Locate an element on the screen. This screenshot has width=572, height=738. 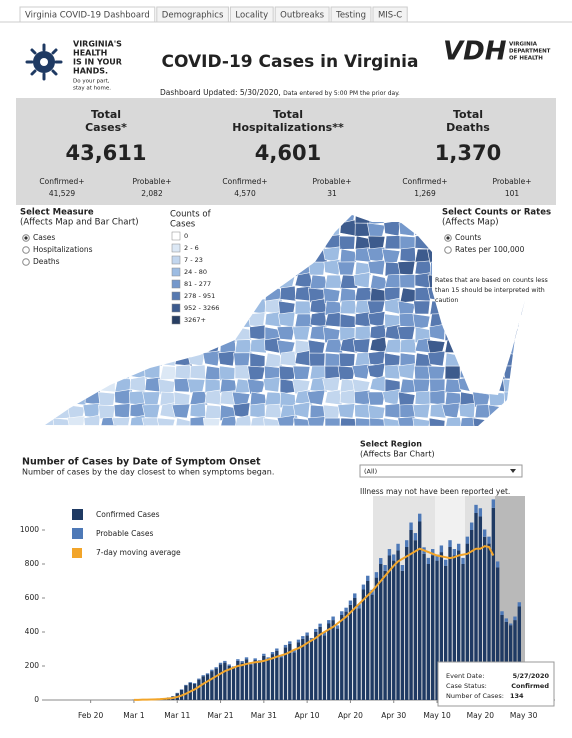
region-dropdown is located at coordinates (441, 471).